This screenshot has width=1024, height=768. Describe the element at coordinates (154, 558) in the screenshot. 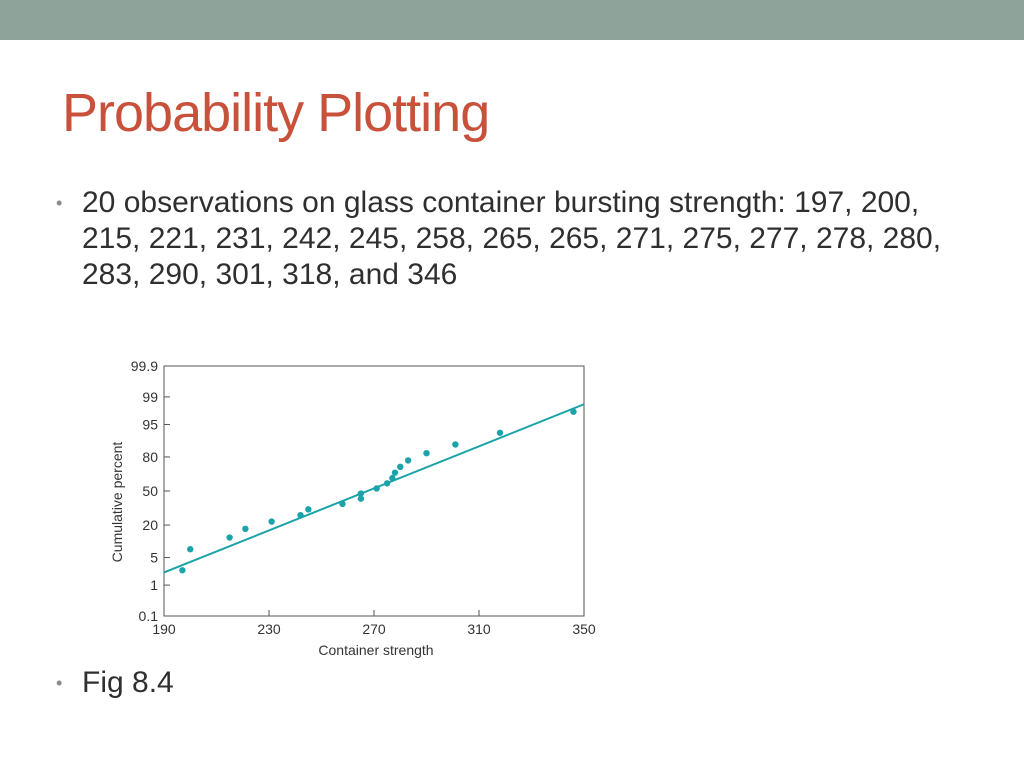

I see `y-tick-label: 5` at that location.